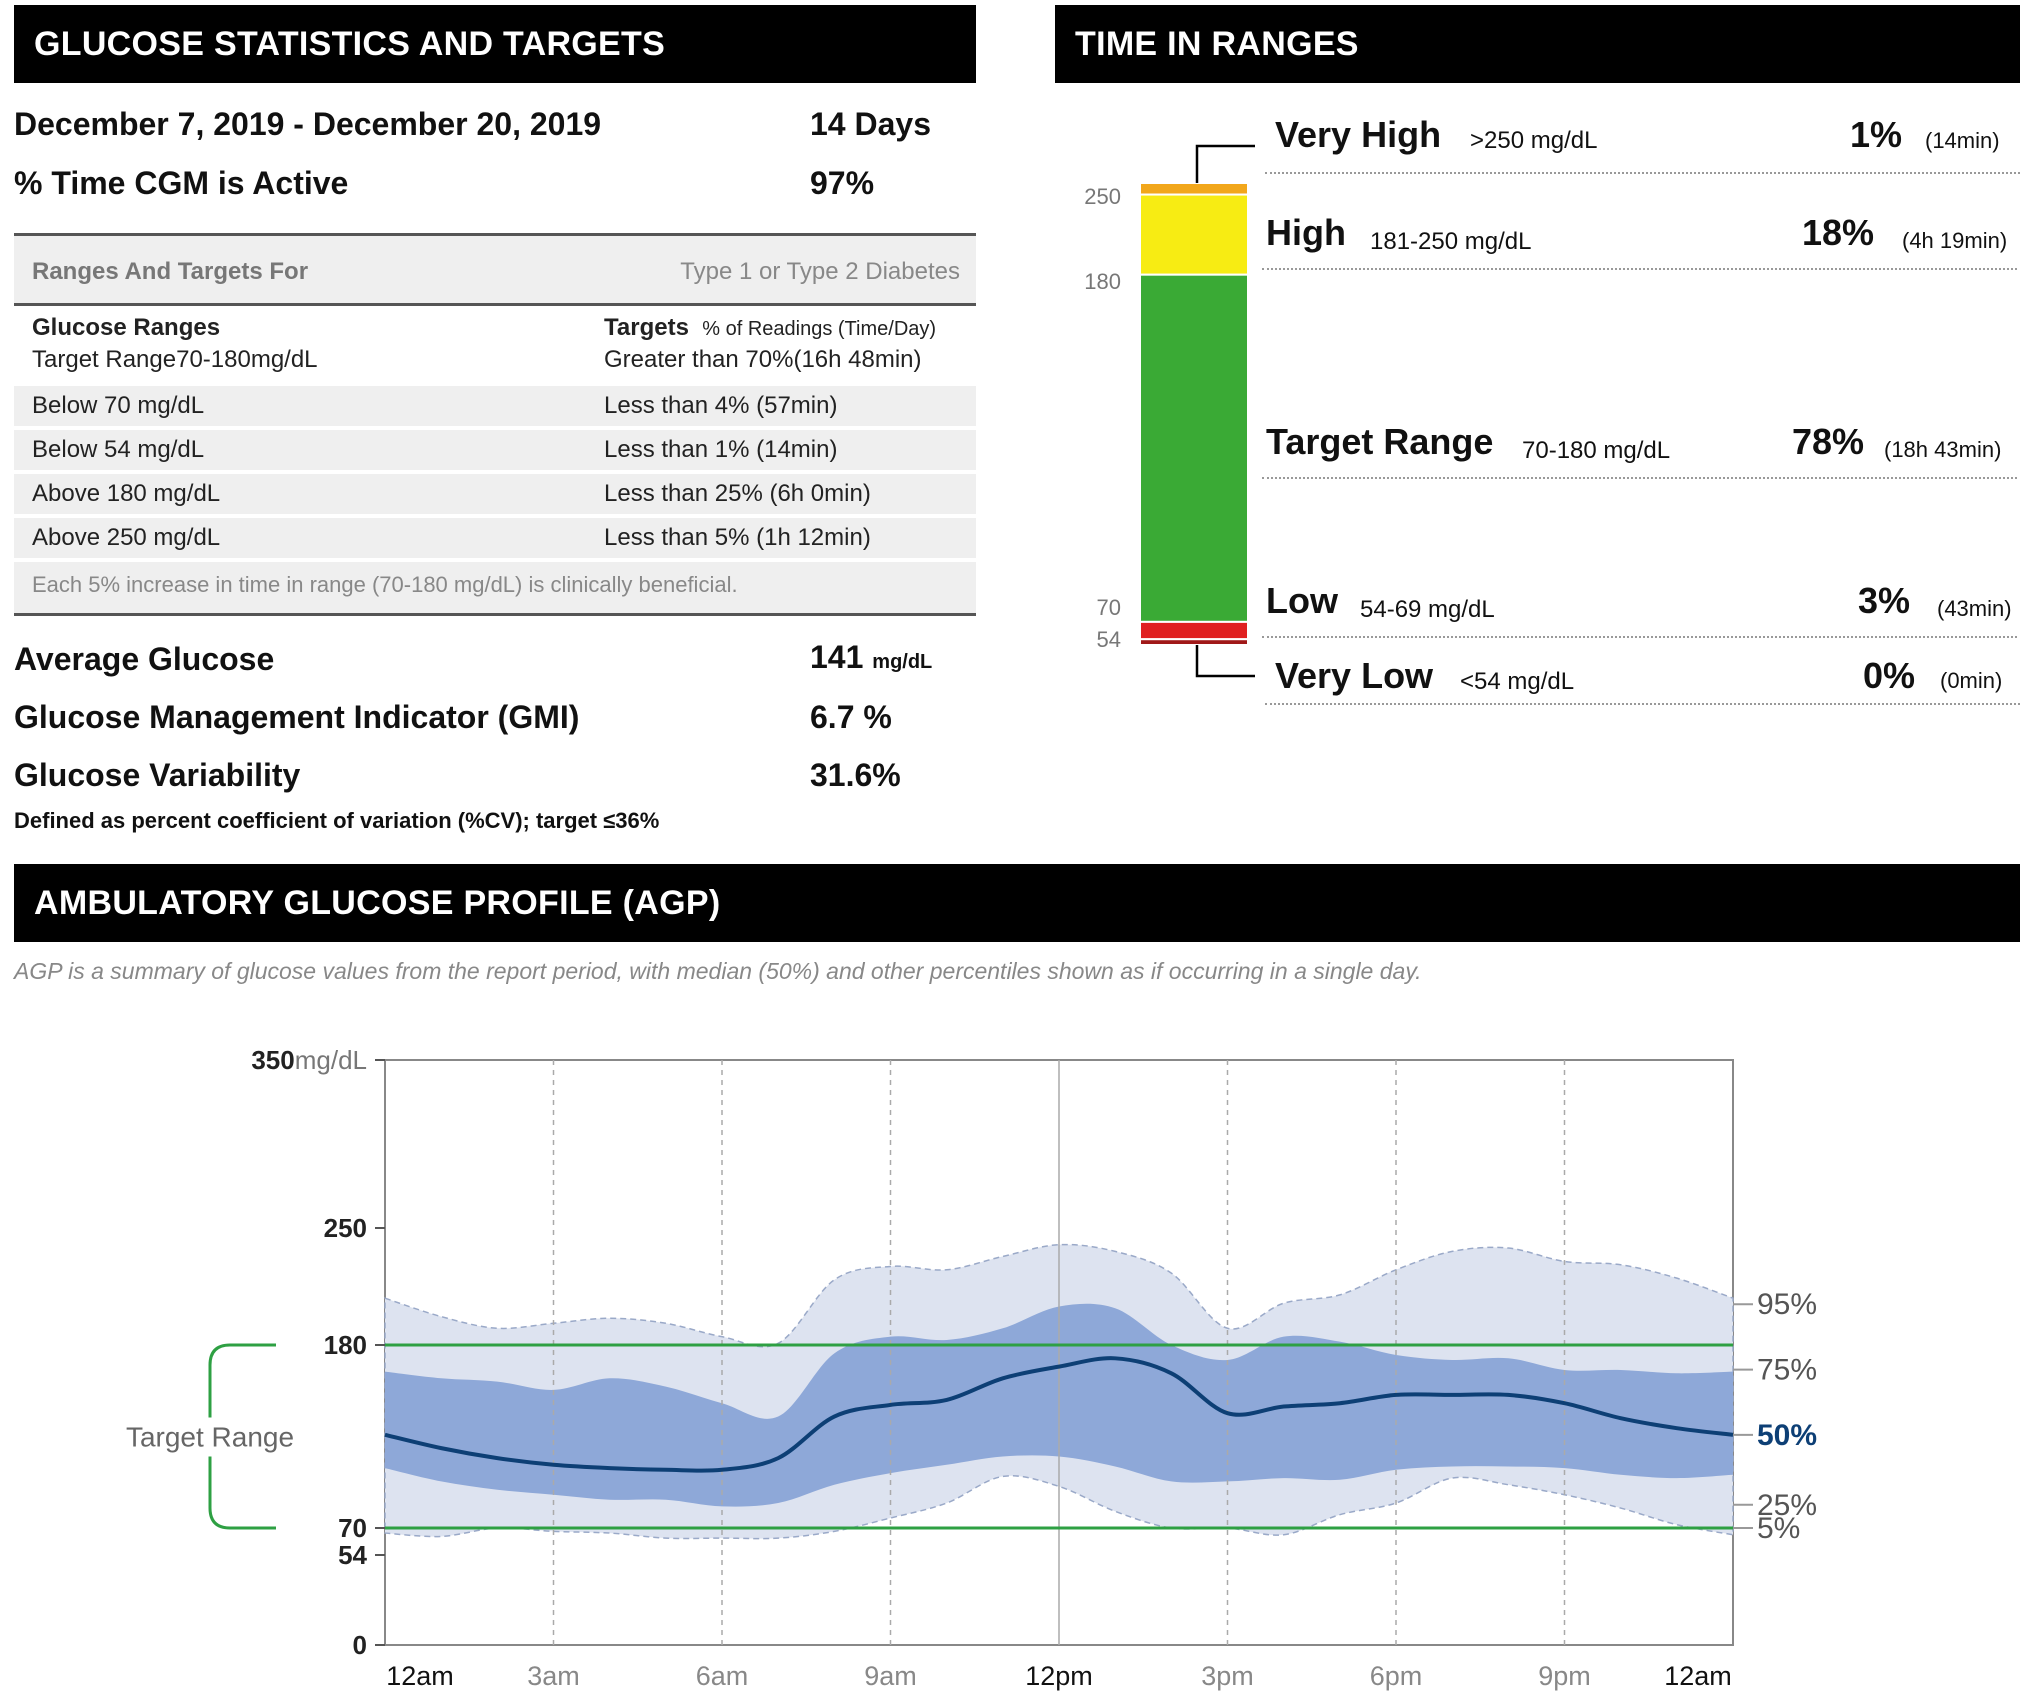 The width and height of the screenshot is (2030, 1699). Describe the element at coordinates (126, 493) in the screenshot. I see `range-cell: Above 180 mg/dL` at that location.